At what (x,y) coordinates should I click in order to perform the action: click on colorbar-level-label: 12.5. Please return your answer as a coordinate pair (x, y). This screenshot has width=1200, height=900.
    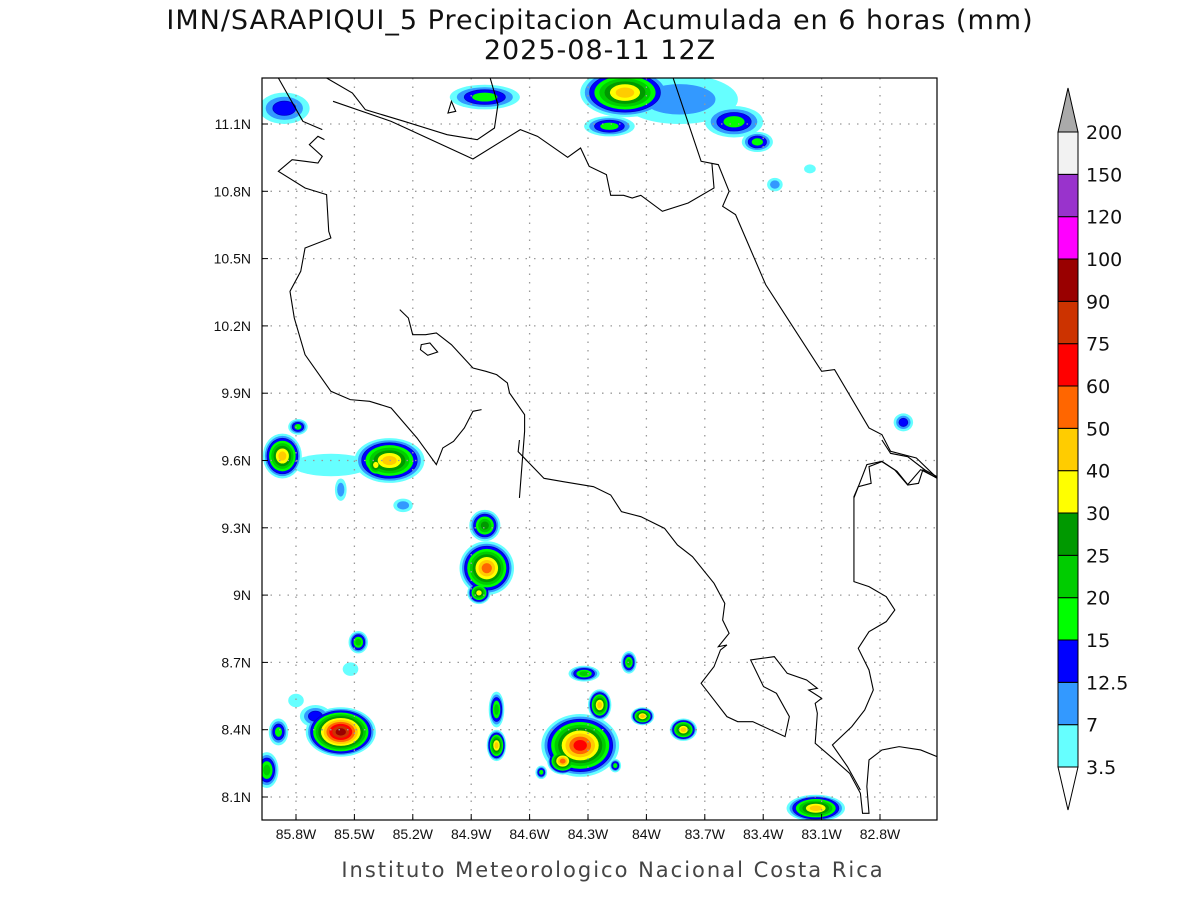
    Looking at the image, I should click on (1107, 683).